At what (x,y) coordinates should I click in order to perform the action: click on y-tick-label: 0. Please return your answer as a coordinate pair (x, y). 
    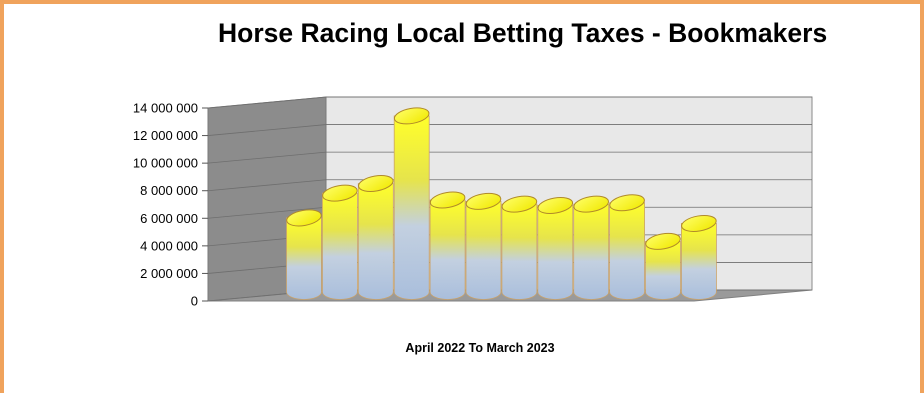
    Looking at the image, I should click on (194, 301).